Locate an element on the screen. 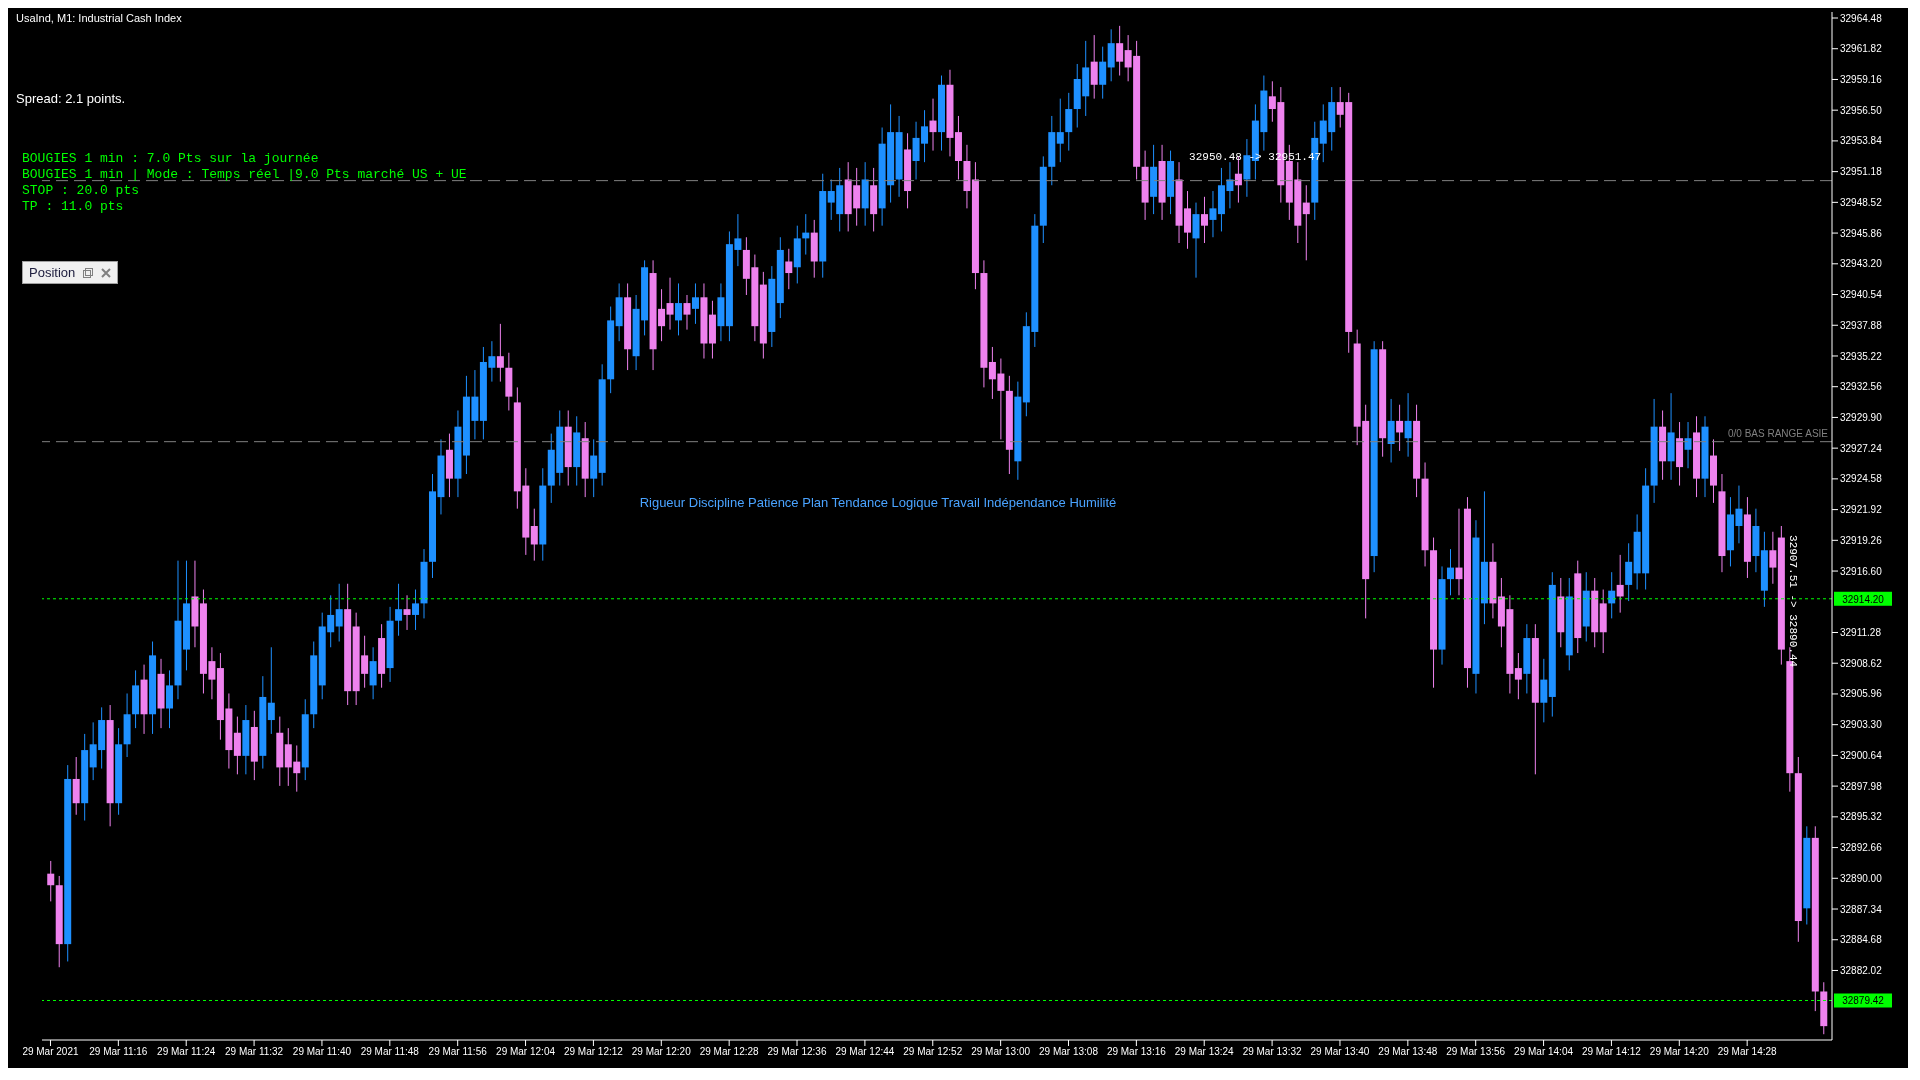 This screenshot has width=1920, height=1080. annotation: BOUGIES 1 min | Mode : Temps réel |9.0 Pts marché US + UE is located at coordinates (244, 174).